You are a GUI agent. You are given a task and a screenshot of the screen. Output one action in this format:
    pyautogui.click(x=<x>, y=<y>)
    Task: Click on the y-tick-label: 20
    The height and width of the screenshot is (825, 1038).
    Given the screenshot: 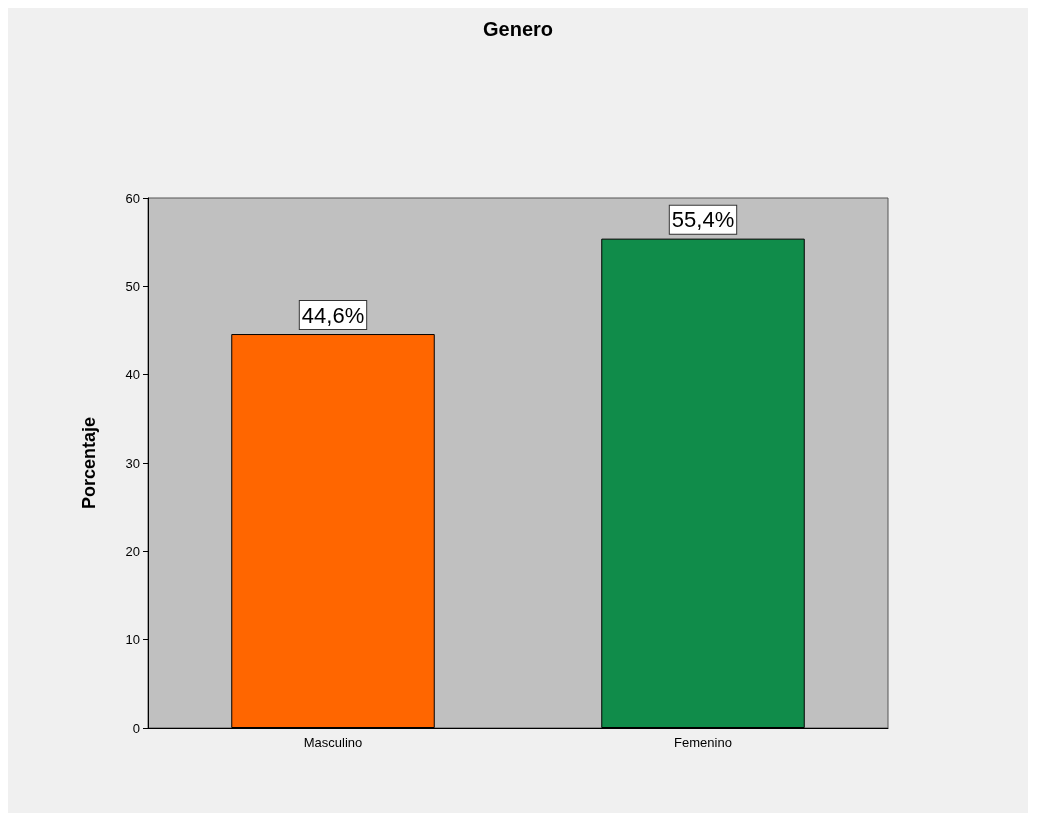 What is the action you would take?
    pyautogui.click(x=132, y=551)
    